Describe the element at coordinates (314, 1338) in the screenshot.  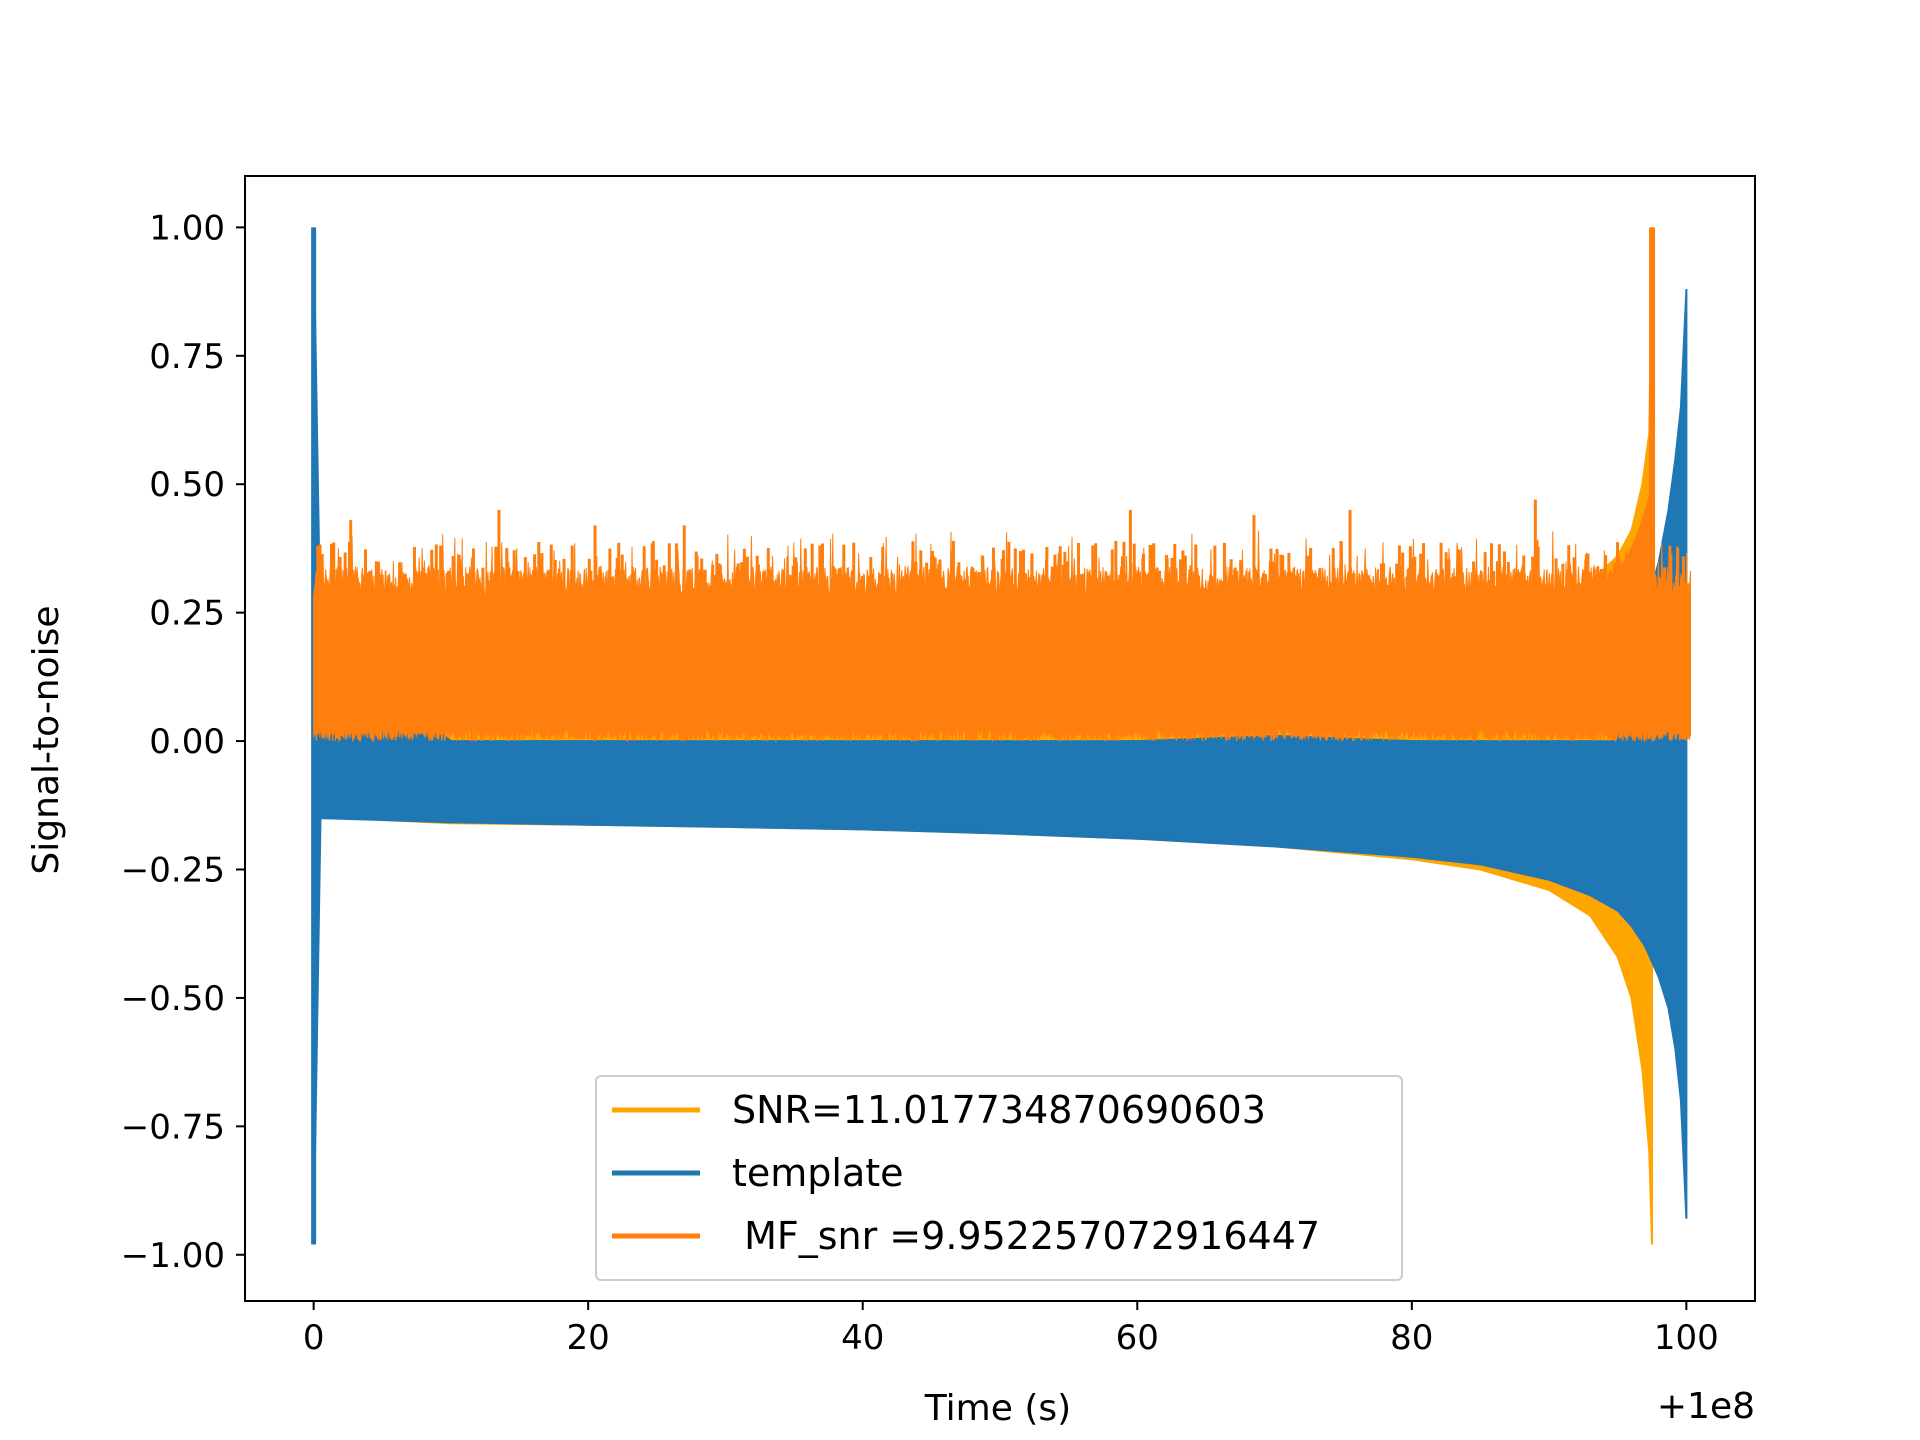
I see `x-tick-label: 0` at that location.